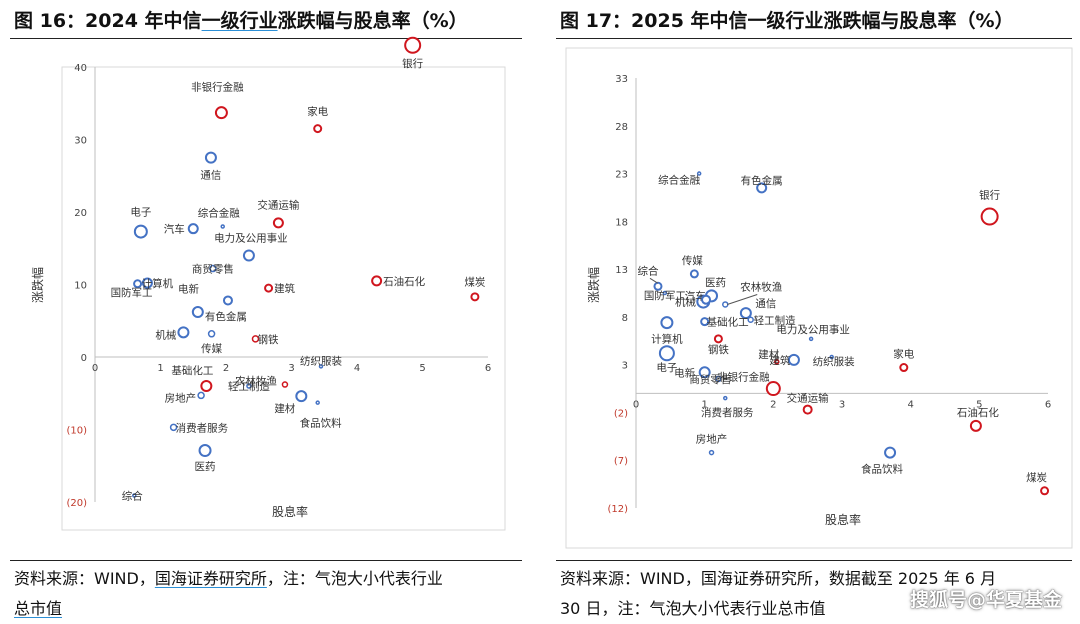 The image size is (1080, 624). What do you see at coordinates (80, 213) in the screenshot?
I see `y-tick-label: 20` at bounding box center [80, 213].